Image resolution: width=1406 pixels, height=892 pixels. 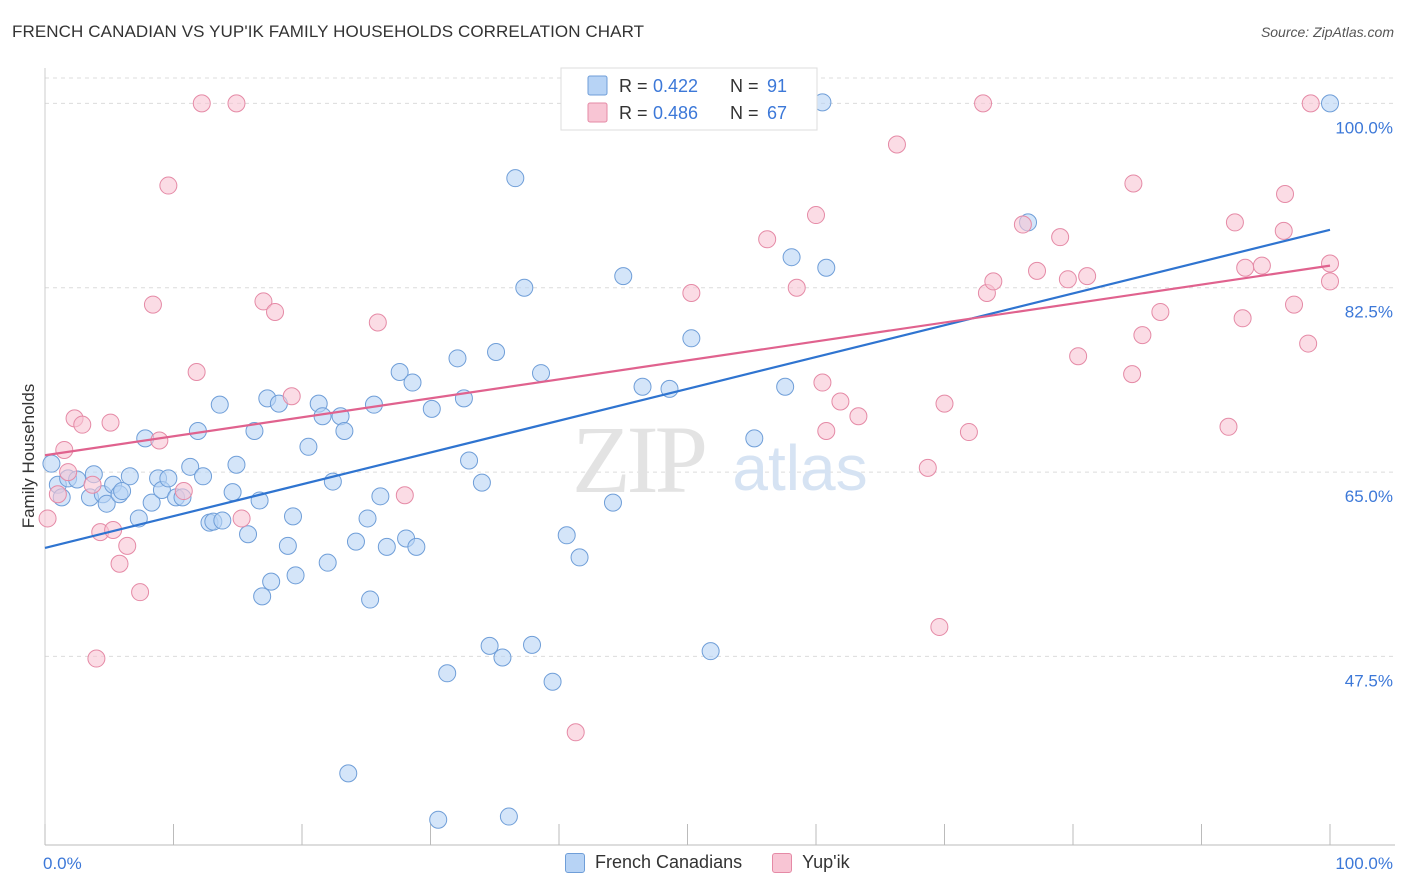 I want to click on series-legend: French Canadians Yup'ik, so click(x=722, y=862).